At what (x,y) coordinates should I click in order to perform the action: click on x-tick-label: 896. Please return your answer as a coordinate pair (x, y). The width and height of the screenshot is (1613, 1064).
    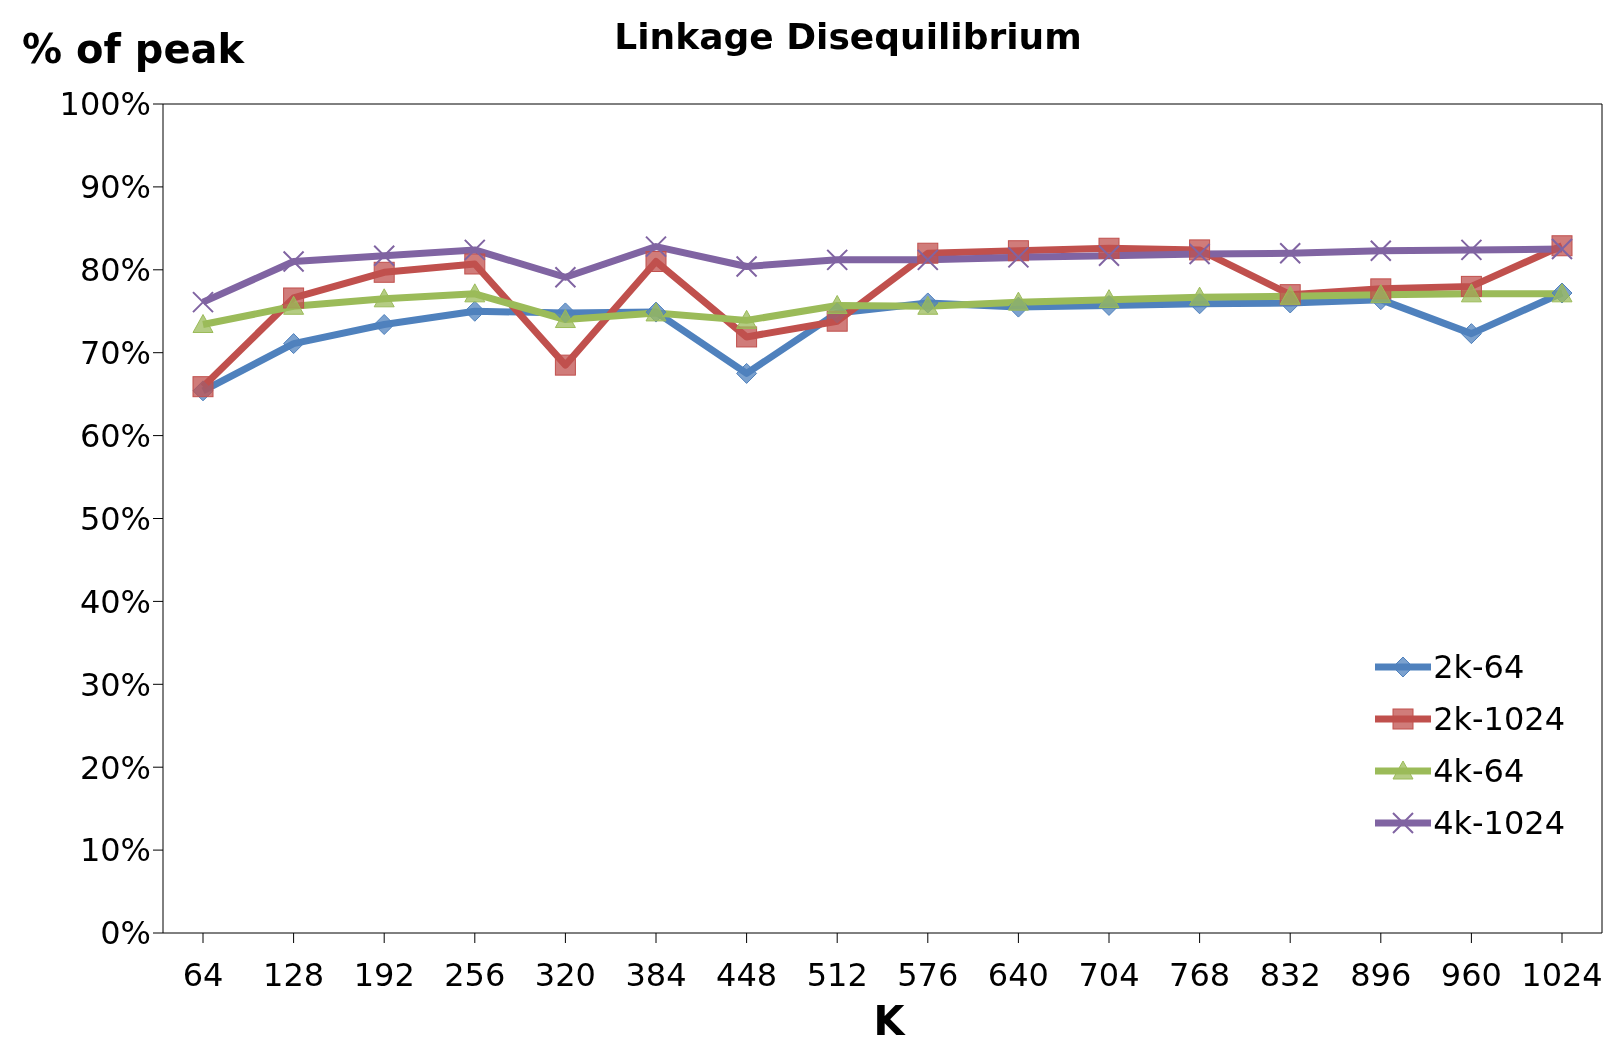
    Looking at the image, I should click on (1381, 974).